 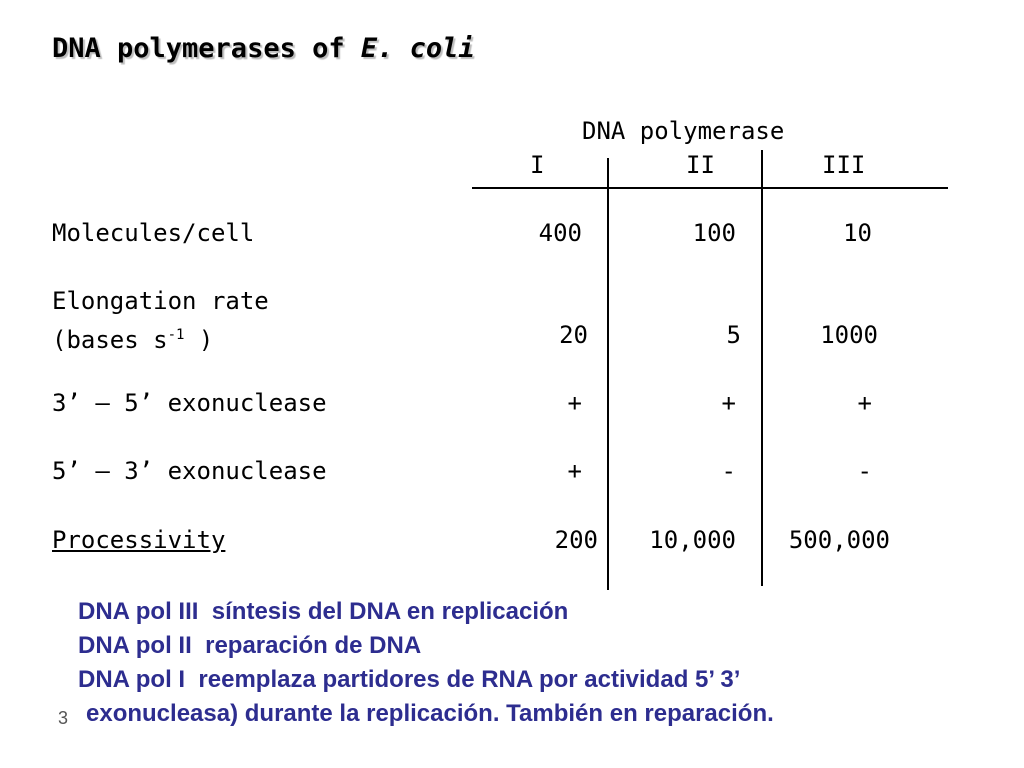 I want to click on header-rule, so click(x=710, y=188).